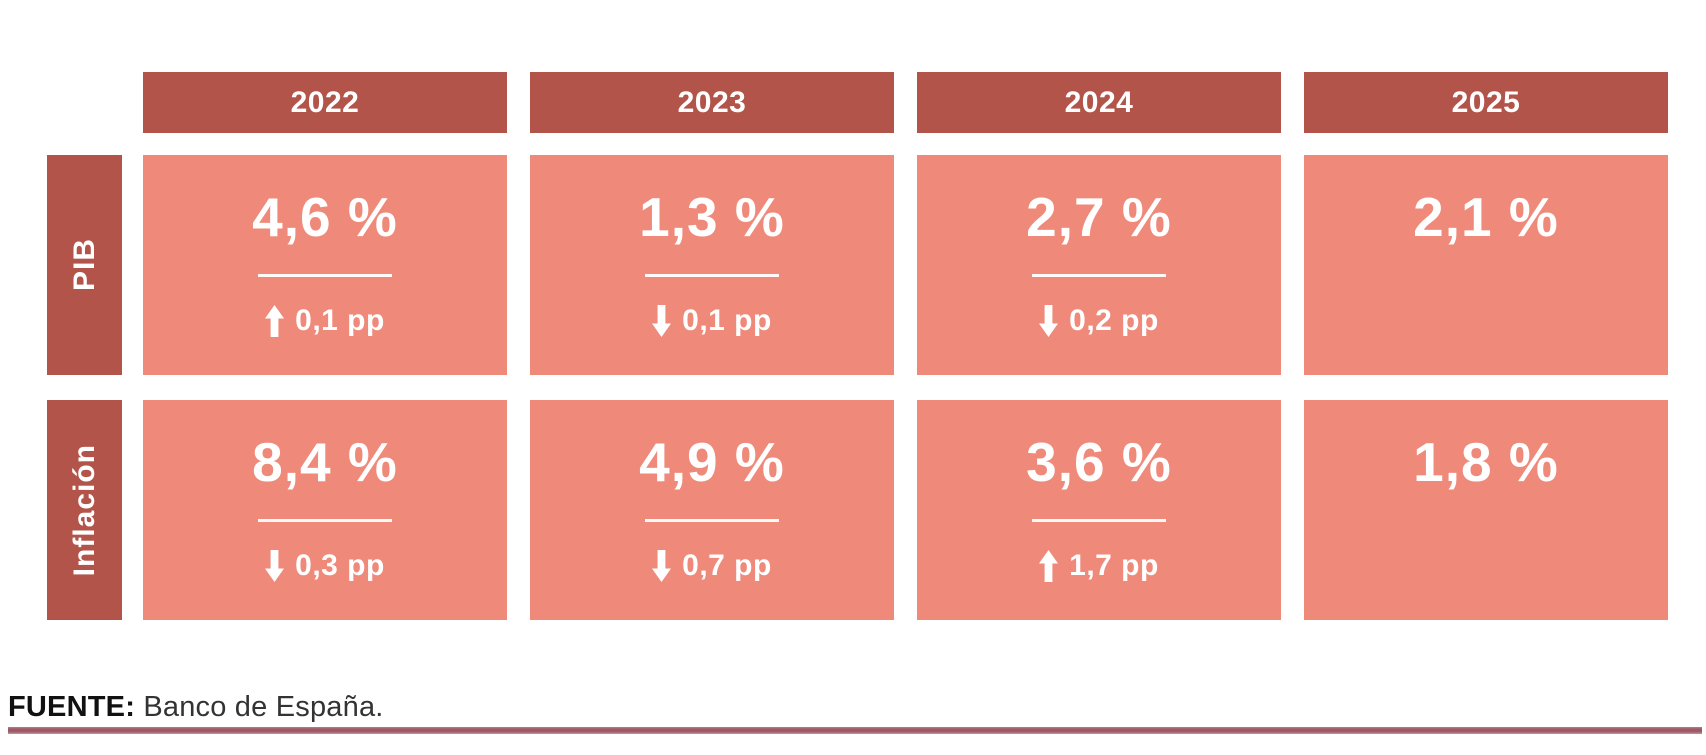 The width and height of the screenshot is (1706, 755). I want to click on revision-value: 1,7 pp, so click(1114, 565).